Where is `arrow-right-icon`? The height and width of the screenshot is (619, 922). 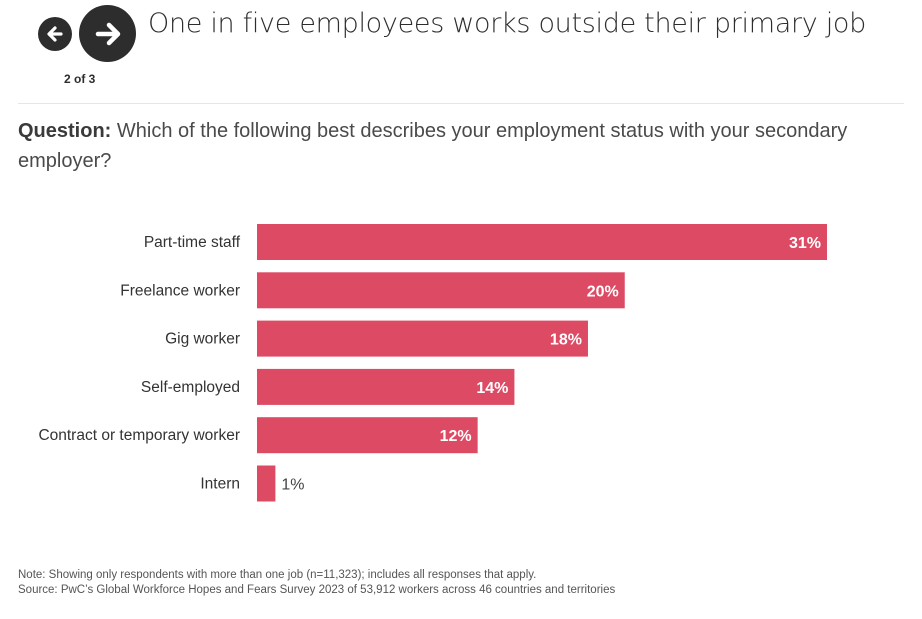
arrow-right-icon is located at coordinates (107, 33).